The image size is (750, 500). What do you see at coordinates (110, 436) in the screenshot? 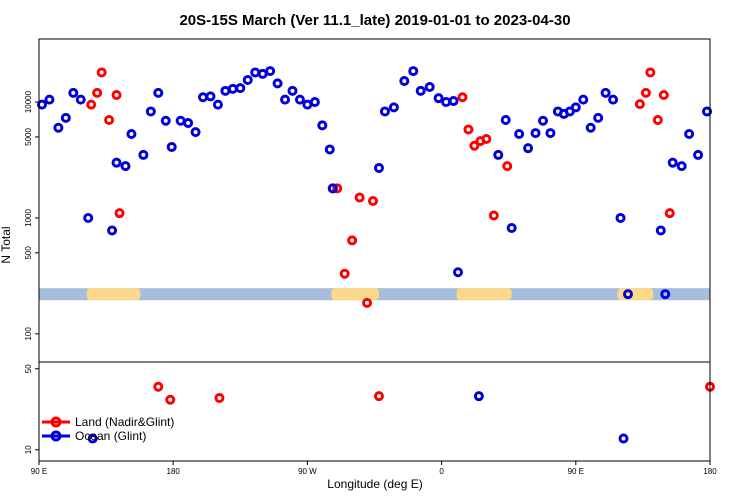
I see `legend-ocean-label: Ocean (Glint)` at bounding box center [110, 436].